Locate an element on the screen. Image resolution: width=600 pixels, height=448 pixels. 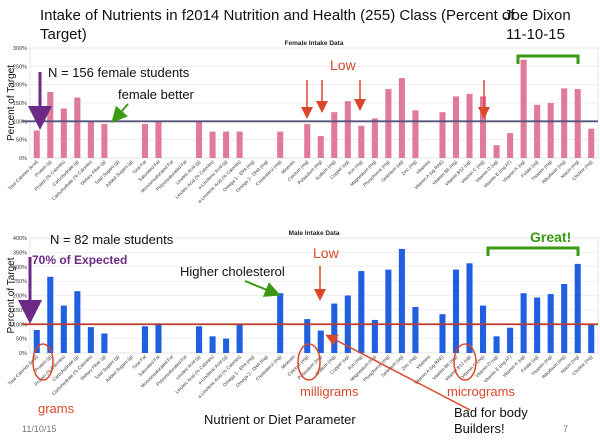
male-n-label: N = 82 male students is located at coordinates (112, 239).